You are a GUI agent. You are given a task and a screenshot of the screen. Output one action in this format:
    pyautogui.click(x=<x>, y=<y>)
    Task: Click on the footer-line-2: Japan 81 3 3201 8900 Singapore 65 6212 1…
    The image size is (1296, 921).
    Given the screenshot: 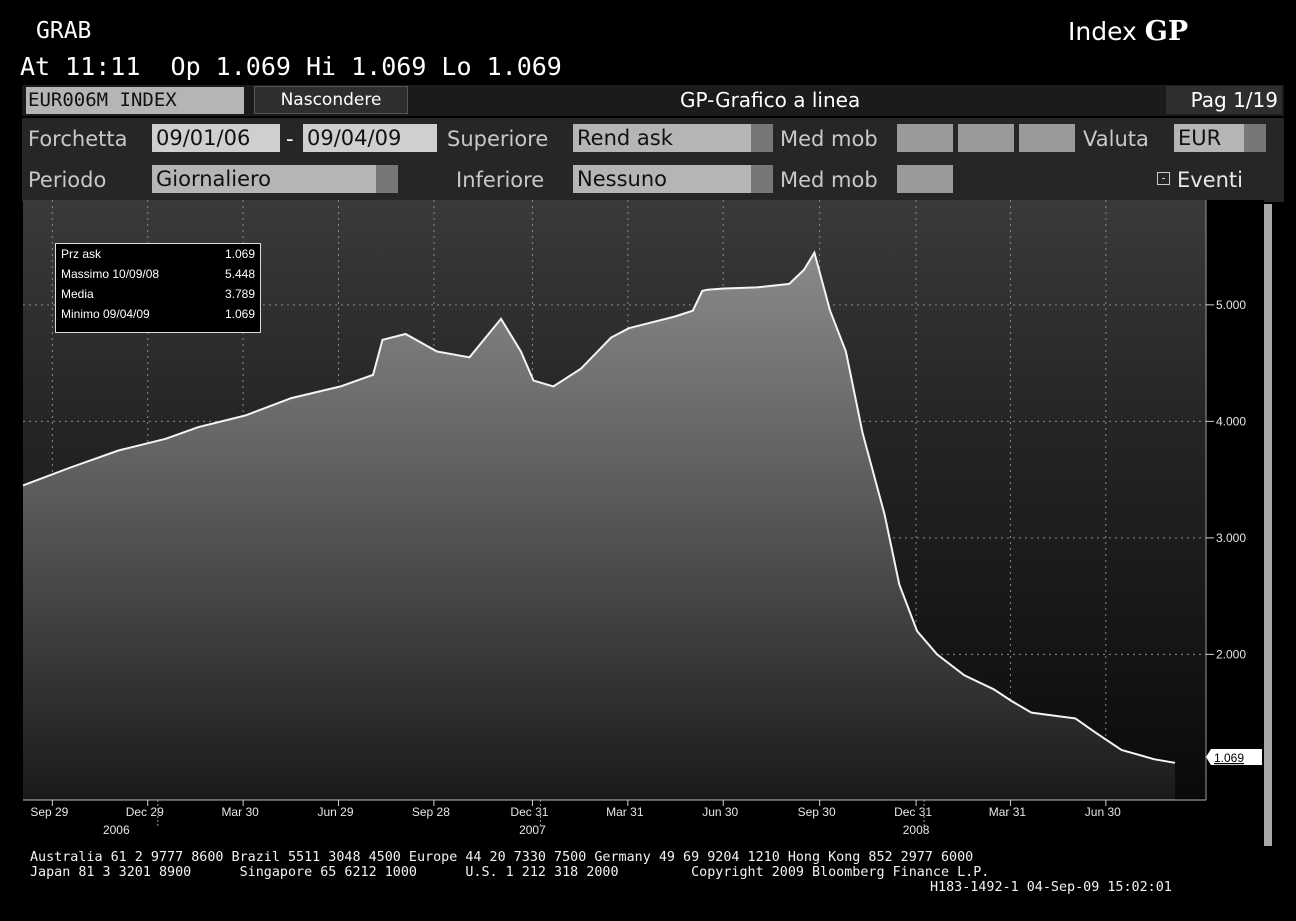 What is the action you would take?
    pyautogui.click(x=510, y=872)
    